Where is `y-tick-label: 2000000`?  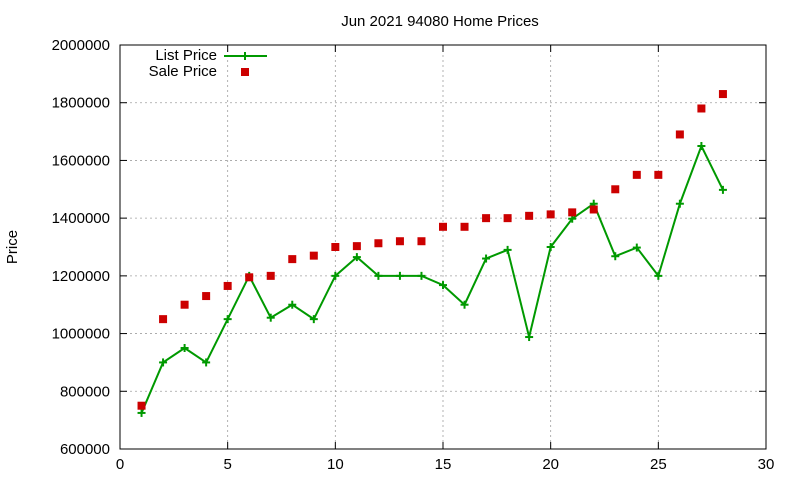
y-tick-label: 2000000 is located at coordinates (81, 45).